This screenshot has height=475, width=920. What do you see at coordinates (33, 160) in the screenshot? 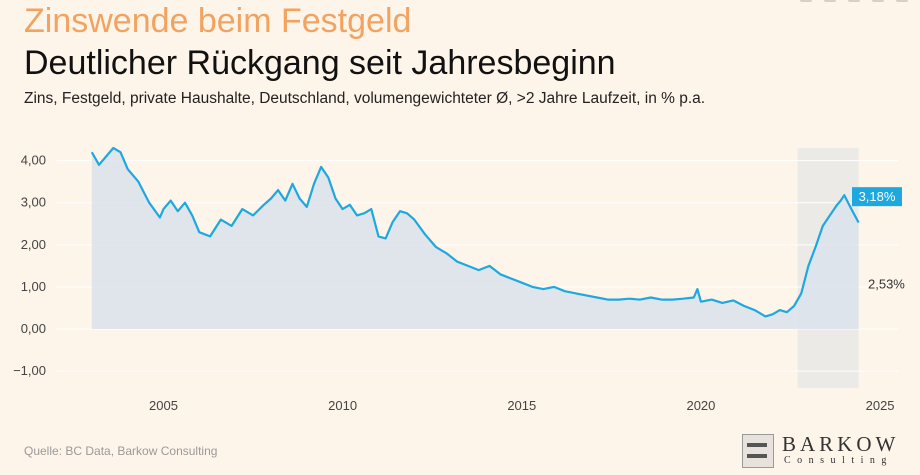
I see `y-tick-label: 4,00` at bounding box center [33, 160].